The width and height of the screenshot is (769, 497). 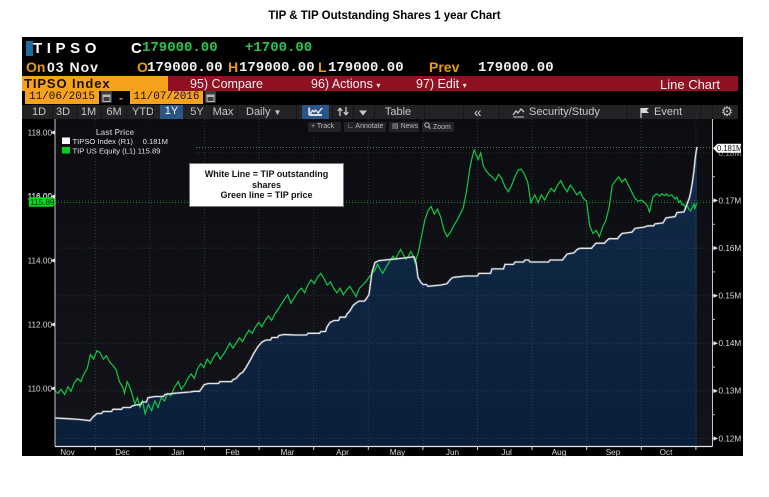 What do you see at coordinates (103, 141) in the screenshot?
I see `svg-text: TIPSO Index (R1)` at bounding box center [103, 141].